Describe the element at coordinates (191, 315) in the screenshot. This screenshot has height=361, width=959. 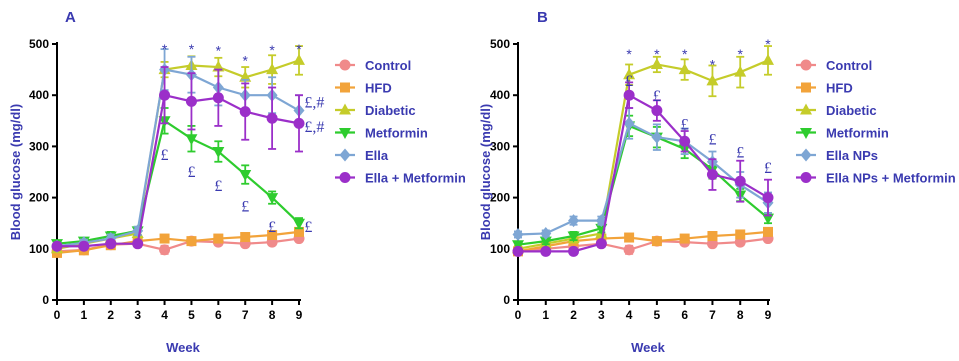
I see `x-tick-label: 5` at that location.